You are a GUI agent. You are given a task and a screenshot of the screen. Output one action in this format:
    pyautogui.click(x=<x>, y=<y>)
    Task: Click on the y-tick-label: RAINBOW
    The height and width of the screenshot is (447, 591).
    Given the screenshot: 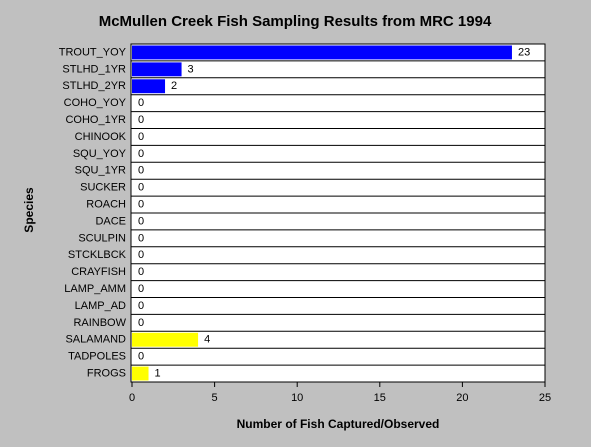 What is the action you would take?
    pyautogui.click(x=99, y=323)
    